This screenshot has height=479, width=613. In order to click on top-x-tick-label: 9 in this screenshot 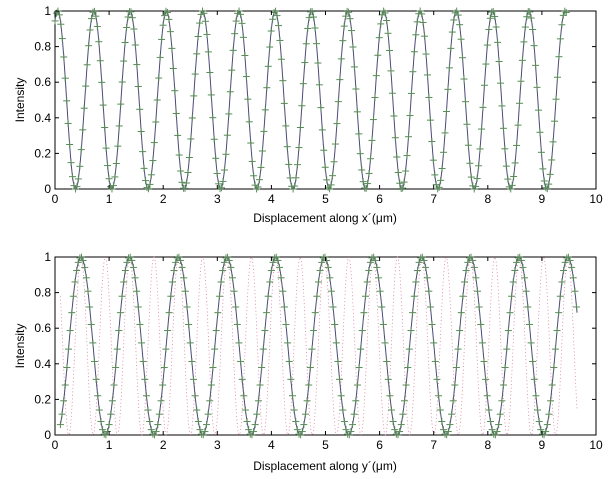, I will do `click(542, 199)`.